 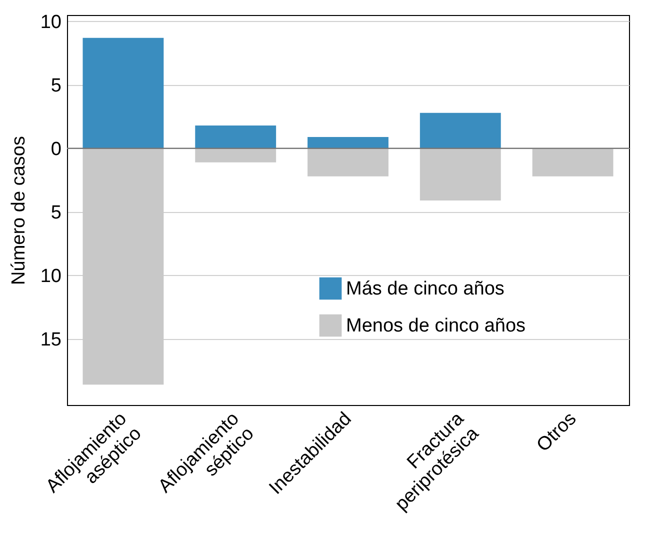 I want to click on legend-label: Más de cinco años, so click(x=425, y=289).